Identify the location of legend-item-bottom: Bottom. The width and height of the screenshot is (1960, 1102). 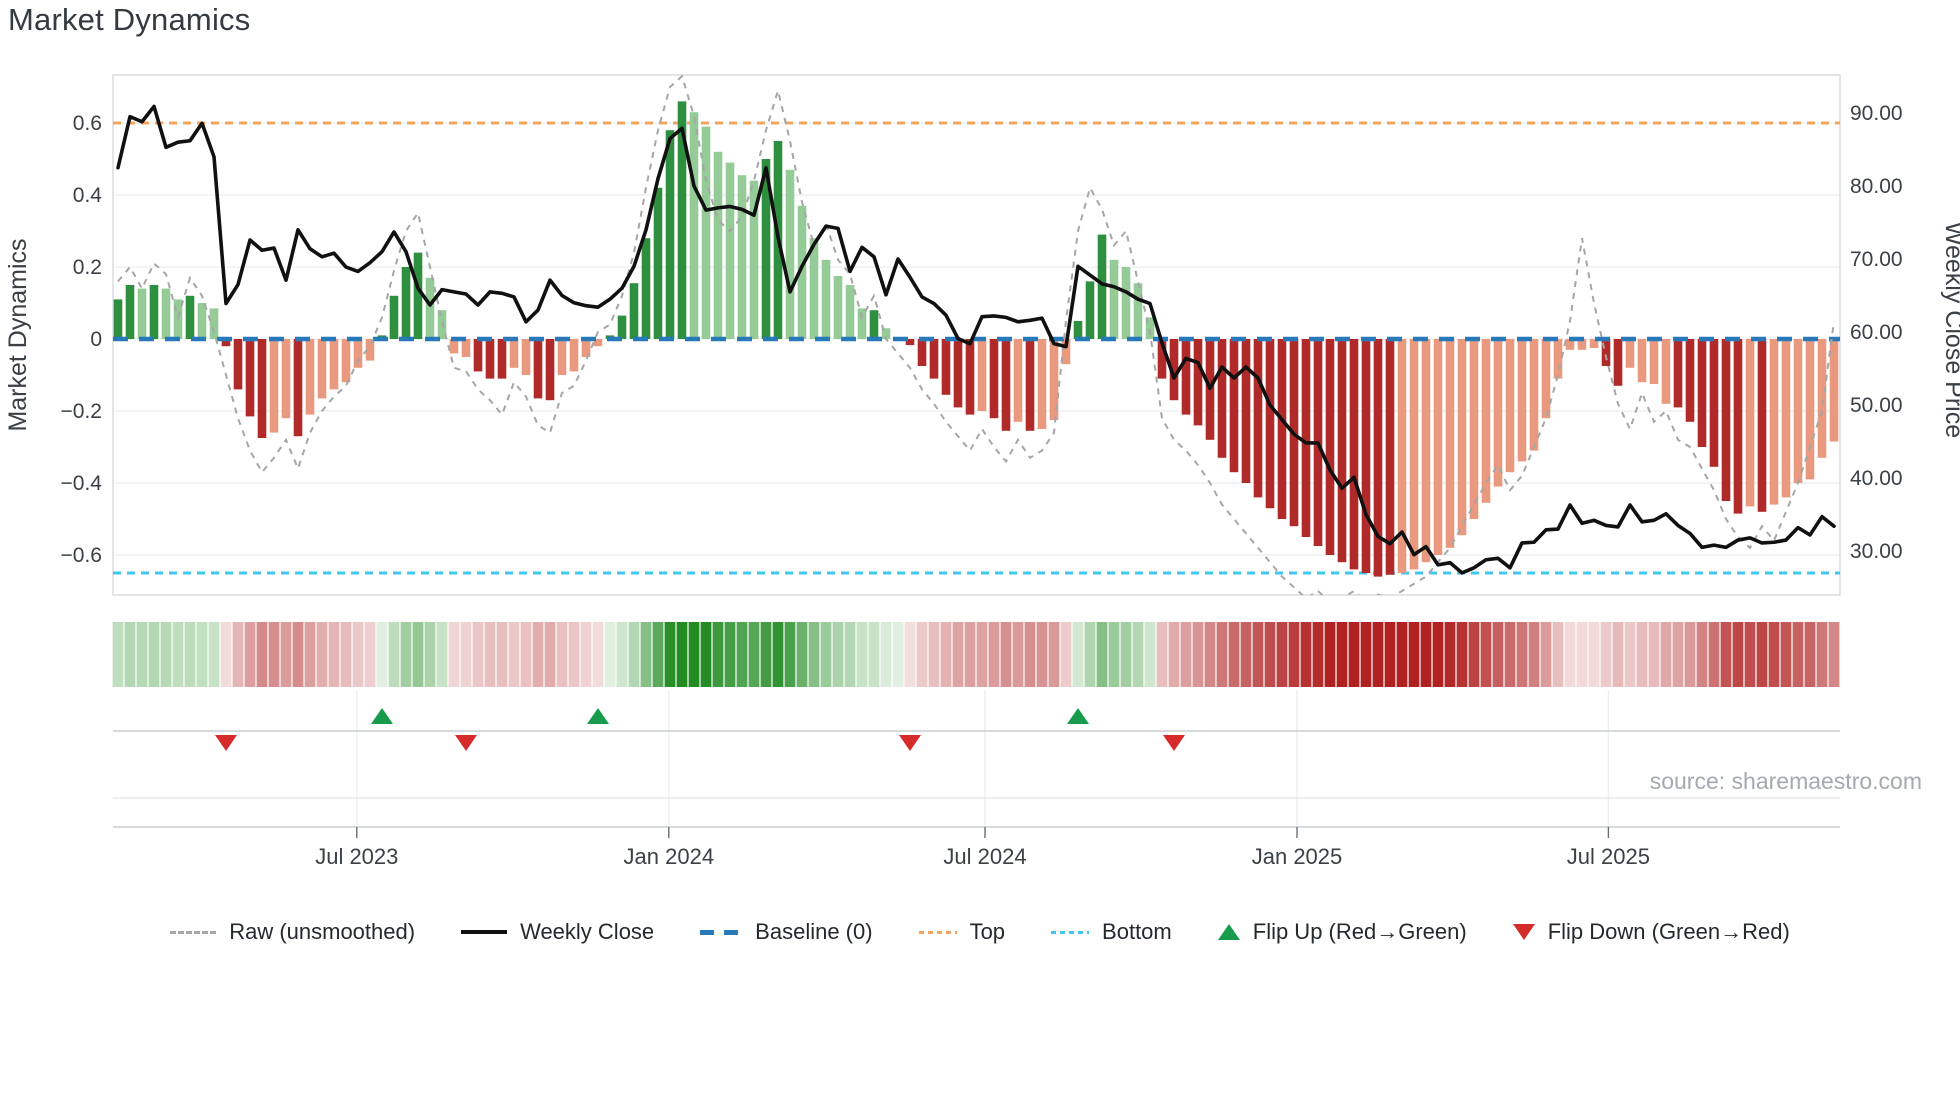
(1111, 932).